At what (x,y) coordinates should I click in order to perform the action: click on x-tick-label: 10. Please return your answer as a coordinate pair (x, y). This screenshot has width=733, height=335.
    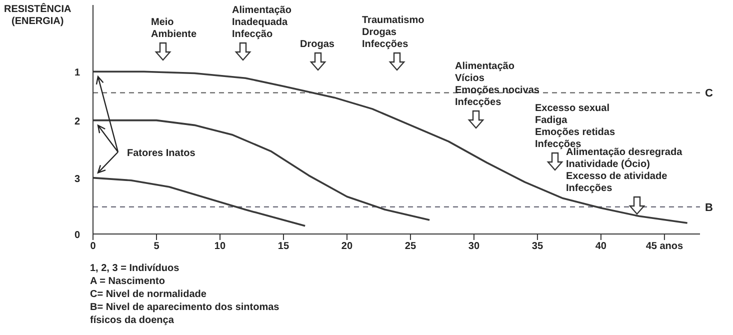
    Looking at the image, I should click on (220, 246).